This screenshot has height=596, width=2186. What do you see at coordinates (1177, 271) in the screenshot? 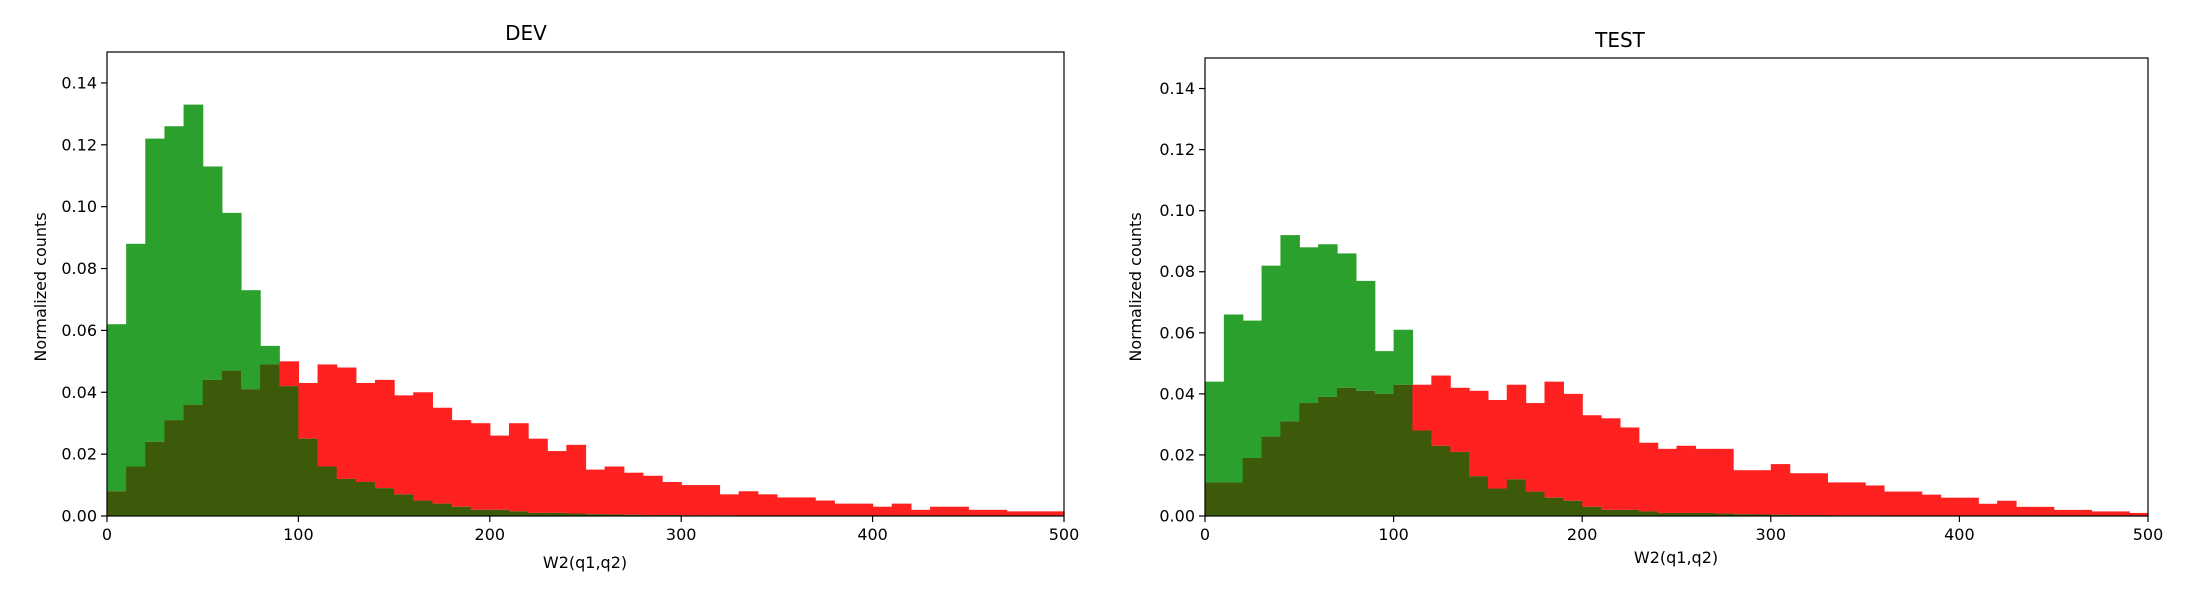
I see `test-y-tick-label: 0.08` at bounding box center [1177, 271].